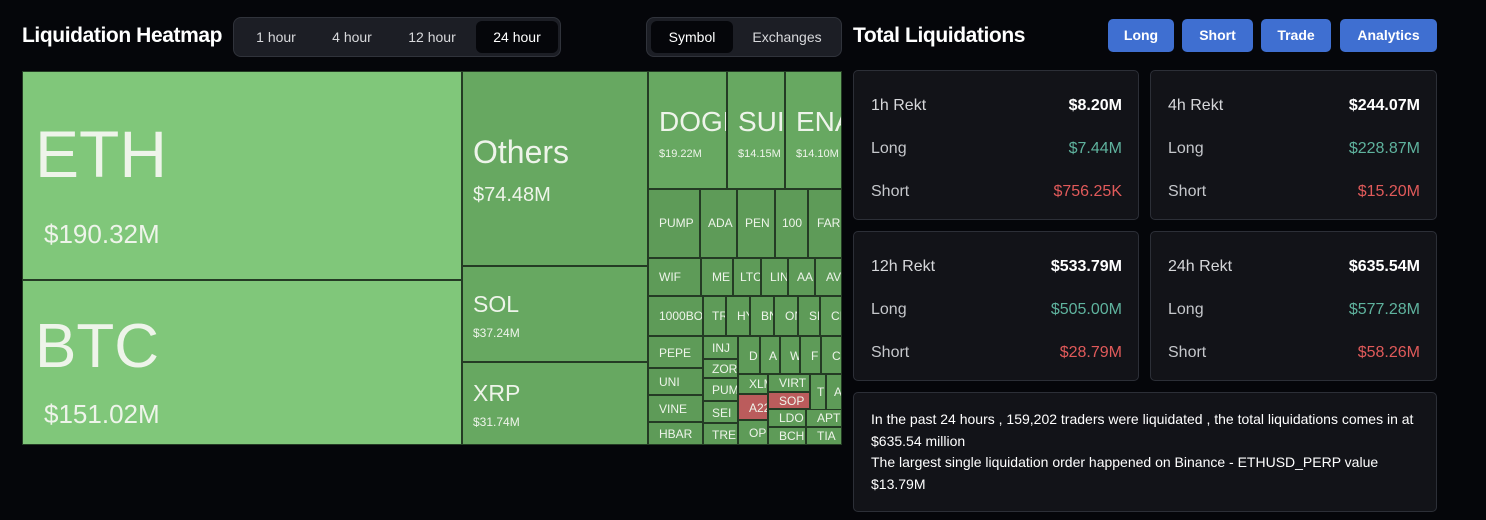 This screenshot has width=1486, height=520. I want to click on long-value: $7.44M, so click(1095, 148).